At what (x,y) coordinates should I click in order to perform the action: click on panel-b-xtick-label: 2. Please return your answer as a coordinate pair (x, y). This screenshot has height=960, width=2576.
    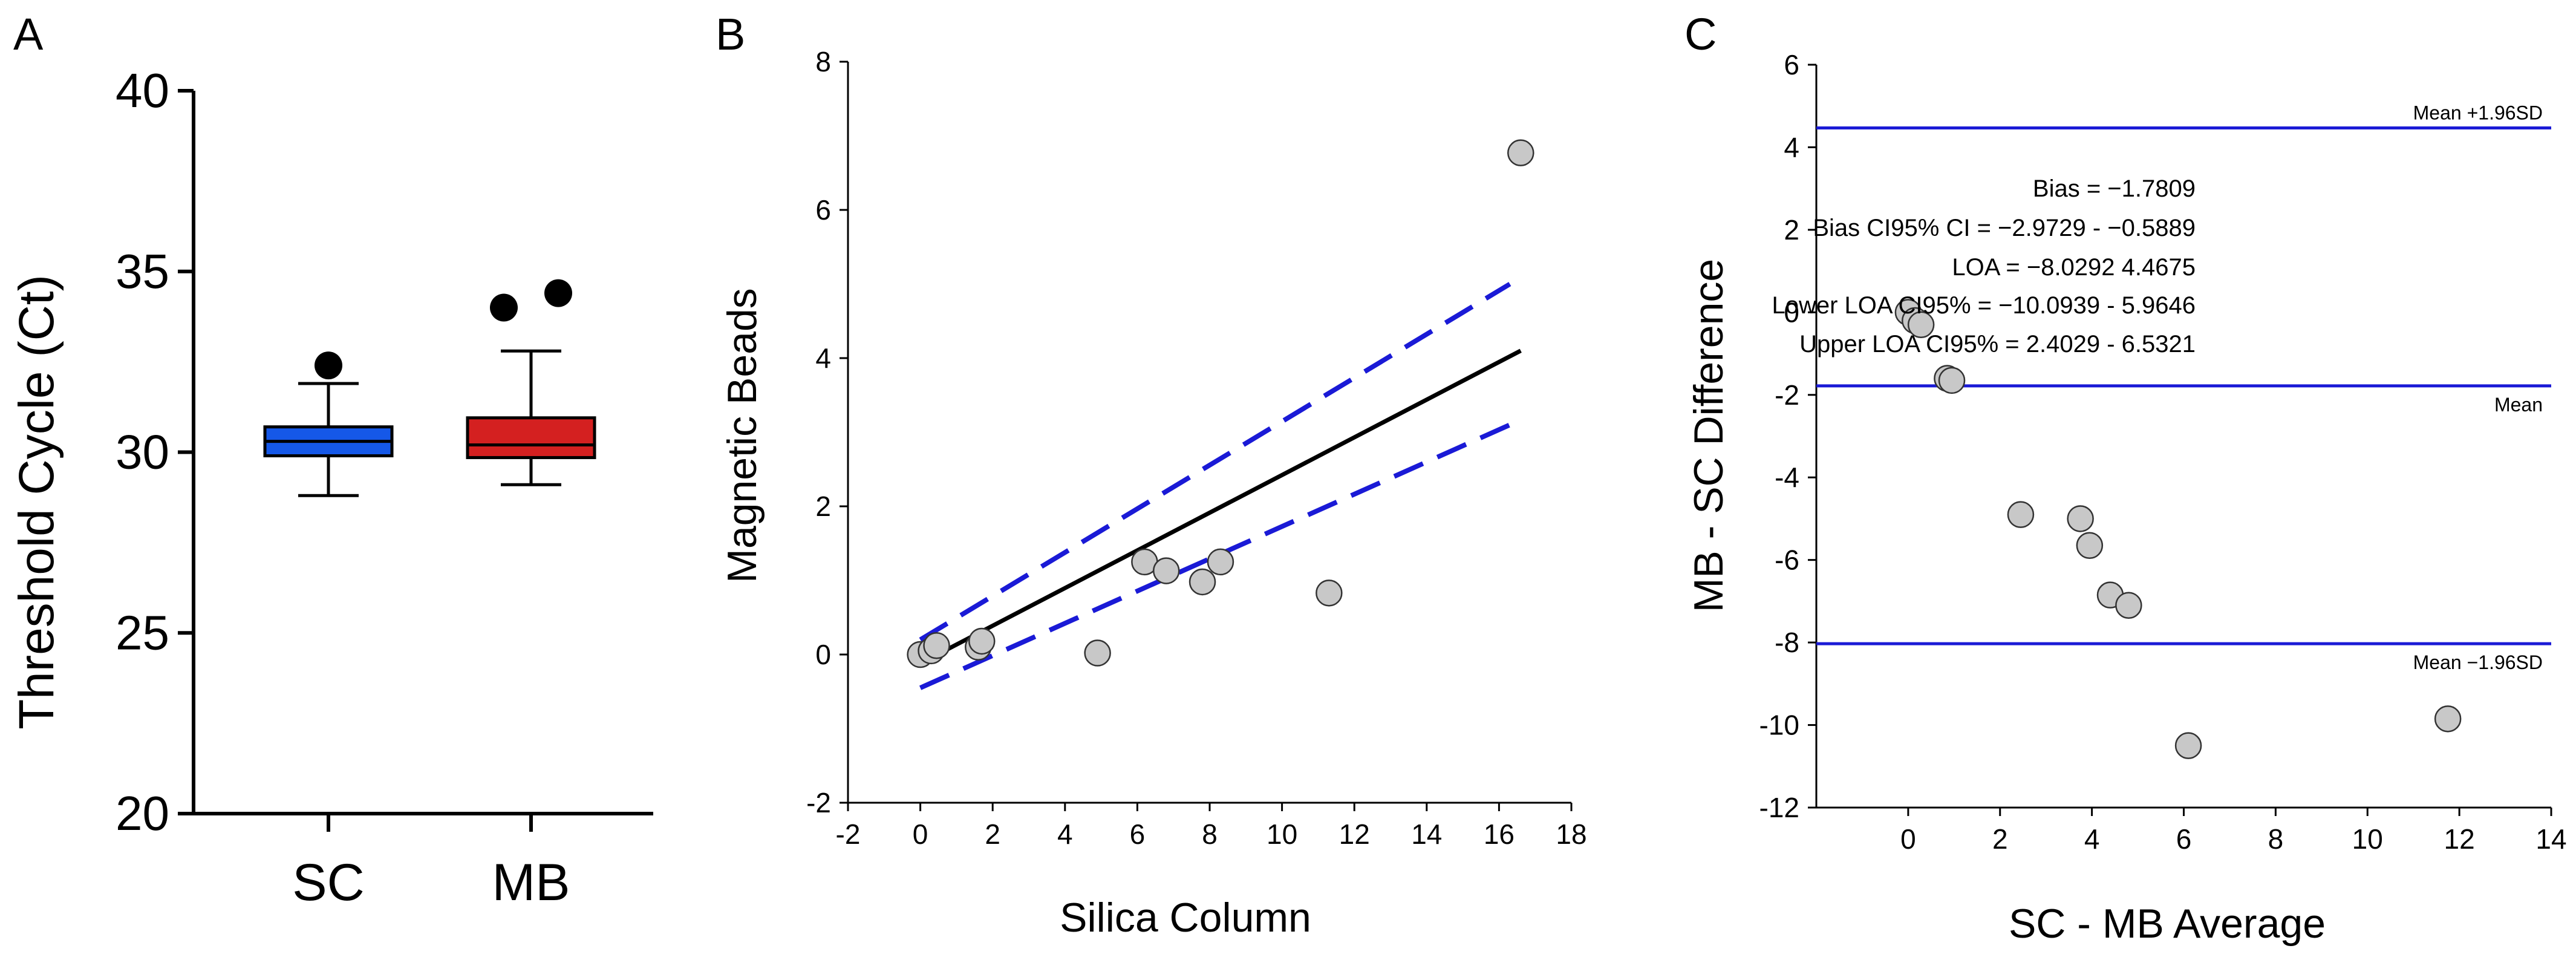
    Looking at the image, I should click on (992, 834).